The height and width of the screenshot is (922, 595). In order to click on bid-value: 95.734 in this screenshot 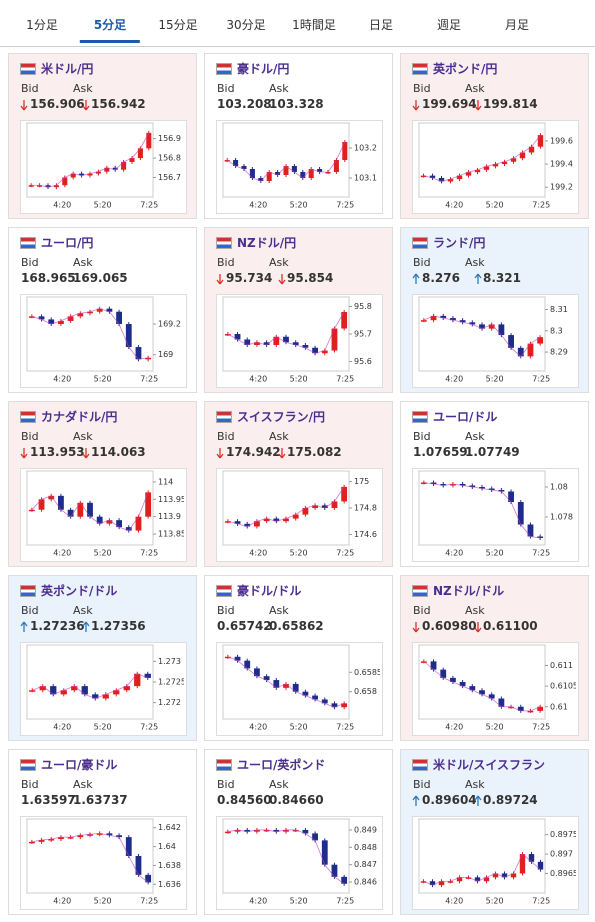, I will do `click(249, 278)`.